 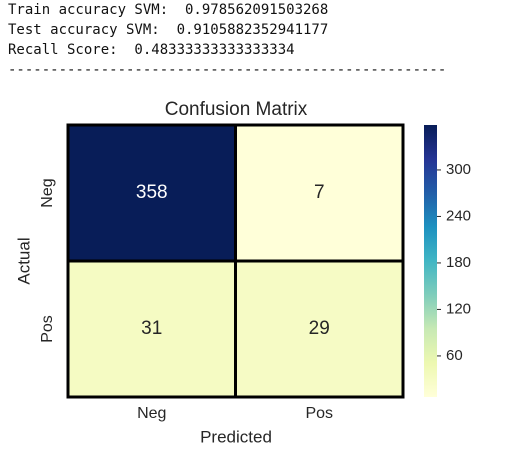 I want to click on cell-label: 29, so click(x=319, y=328).